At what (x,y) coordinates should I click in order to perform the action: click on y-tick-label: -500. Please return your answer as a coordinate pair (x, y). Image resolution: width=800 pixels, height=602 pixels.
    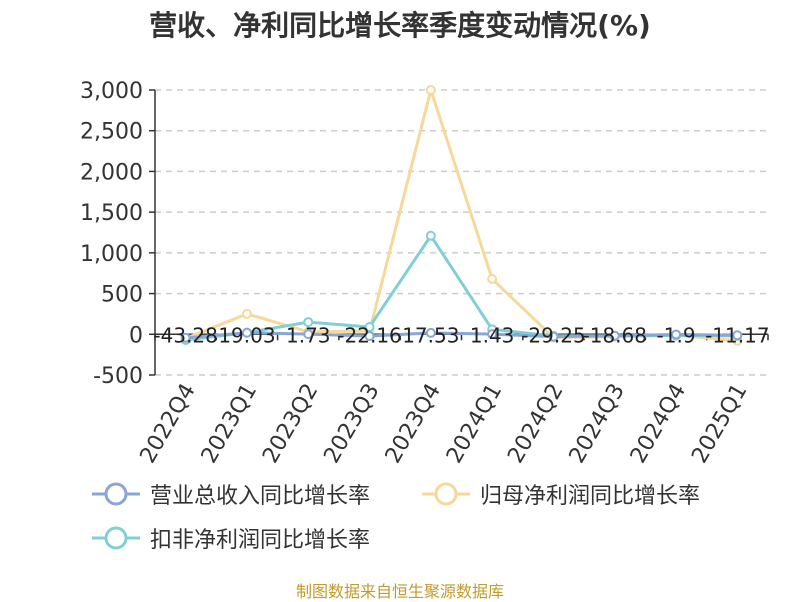
    Looking at the image, I should click on (118, 376).